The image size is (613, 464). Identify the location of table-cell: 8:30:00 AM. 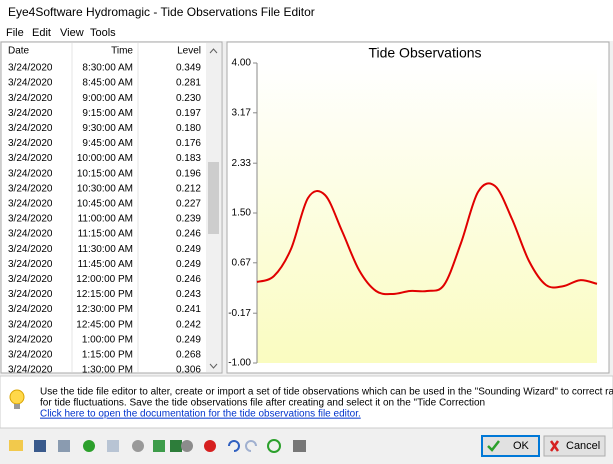
(107, 68).